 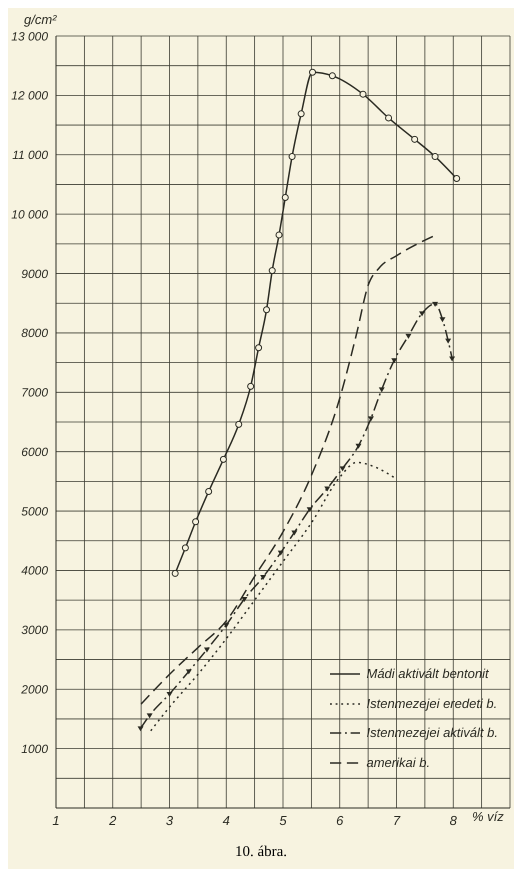 I want to click on y-tick-label: 10 000, so click(x=29, y=214).